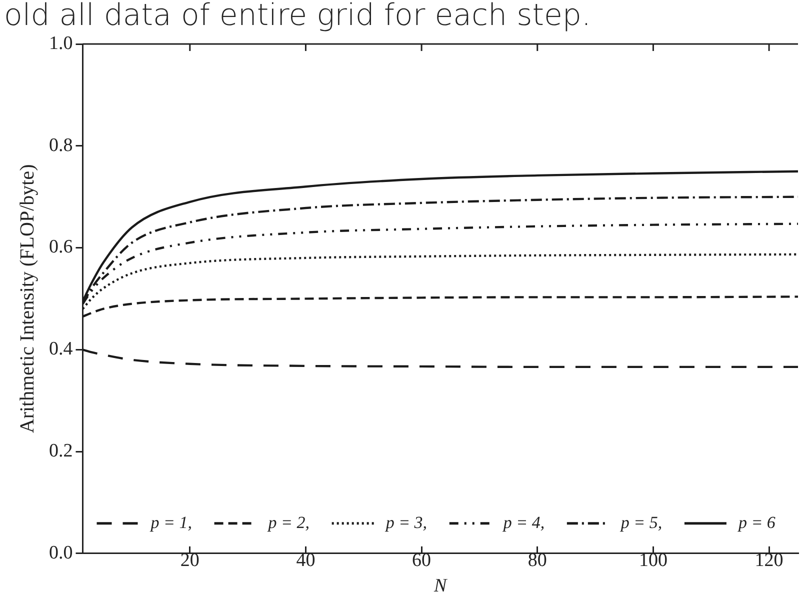 The width and height of the screenshot is (808, 602). Describe the element at coordinates (27, 299) in the screenshot. I see `y-axis-title: Arithmetic Intensity (FLOP/byte)` at that location.